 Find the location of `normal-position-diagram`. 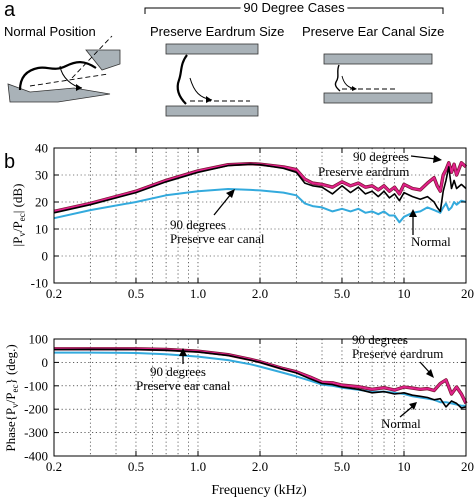

normal-position-diagram is located at coordinates (64, 69).